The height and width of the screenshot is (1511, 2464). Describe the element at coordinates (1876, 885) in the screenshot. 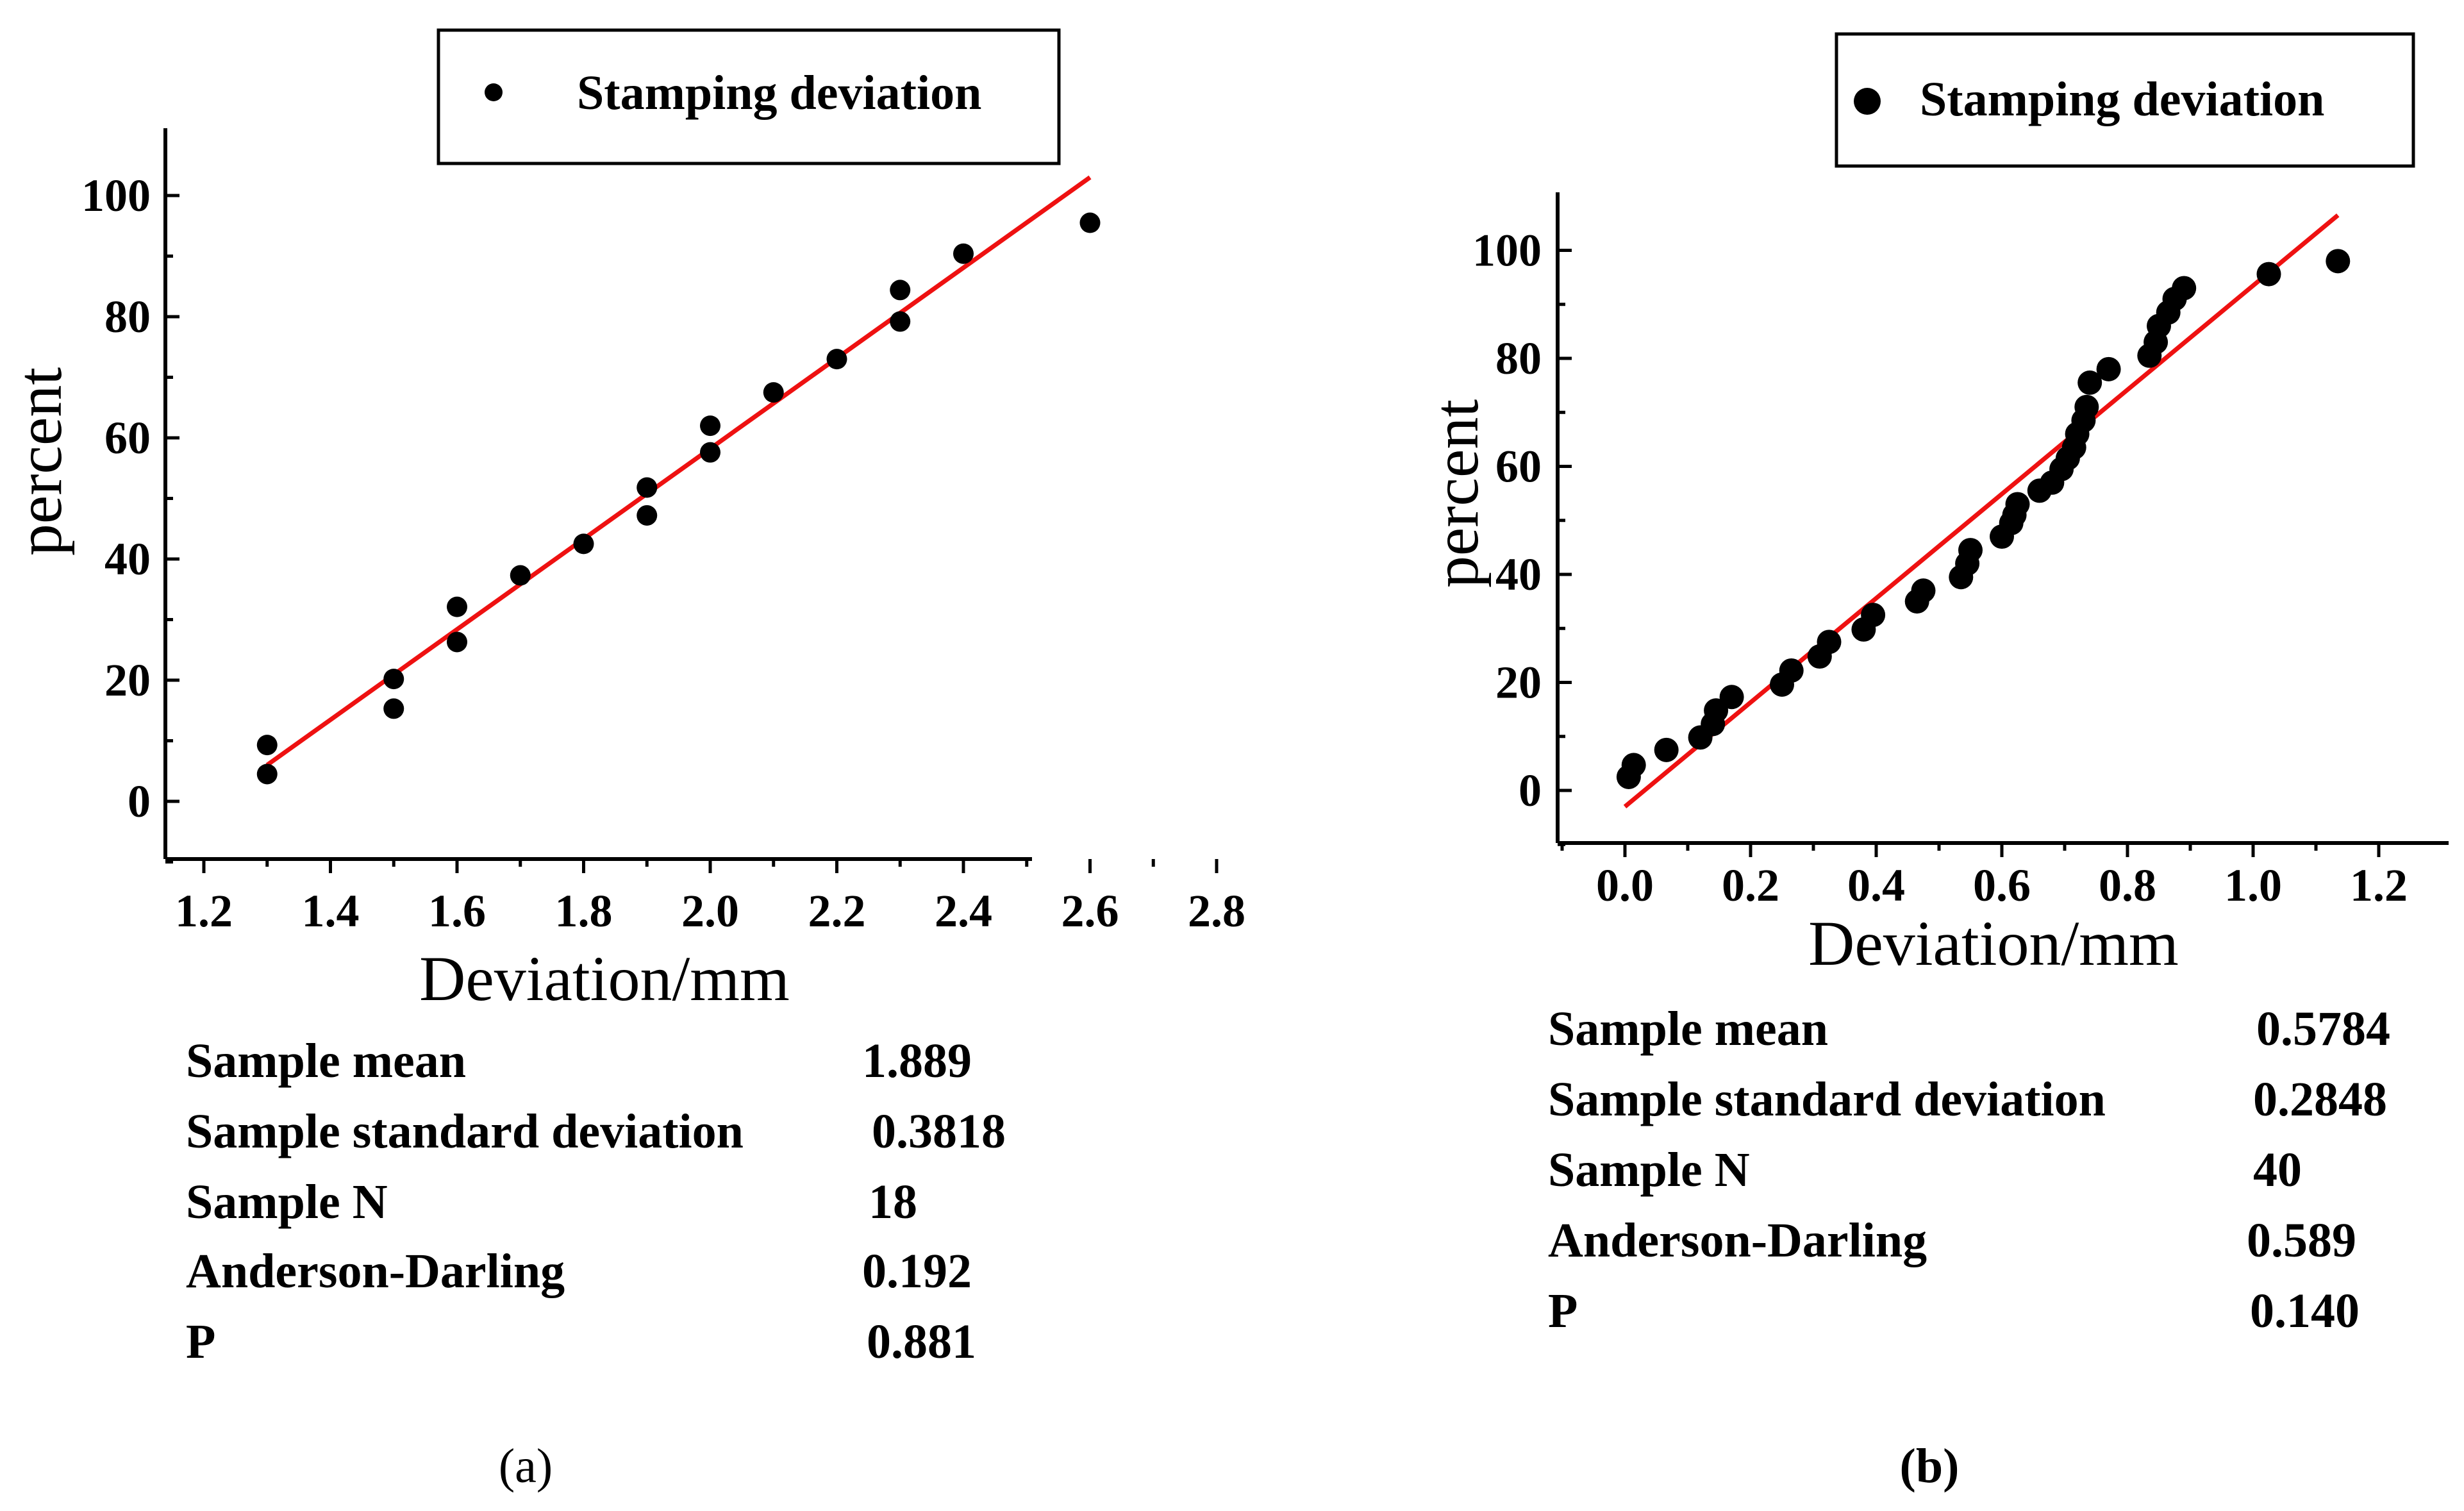

I see `x-tick-label-b-0.4: 0.4` at that location.